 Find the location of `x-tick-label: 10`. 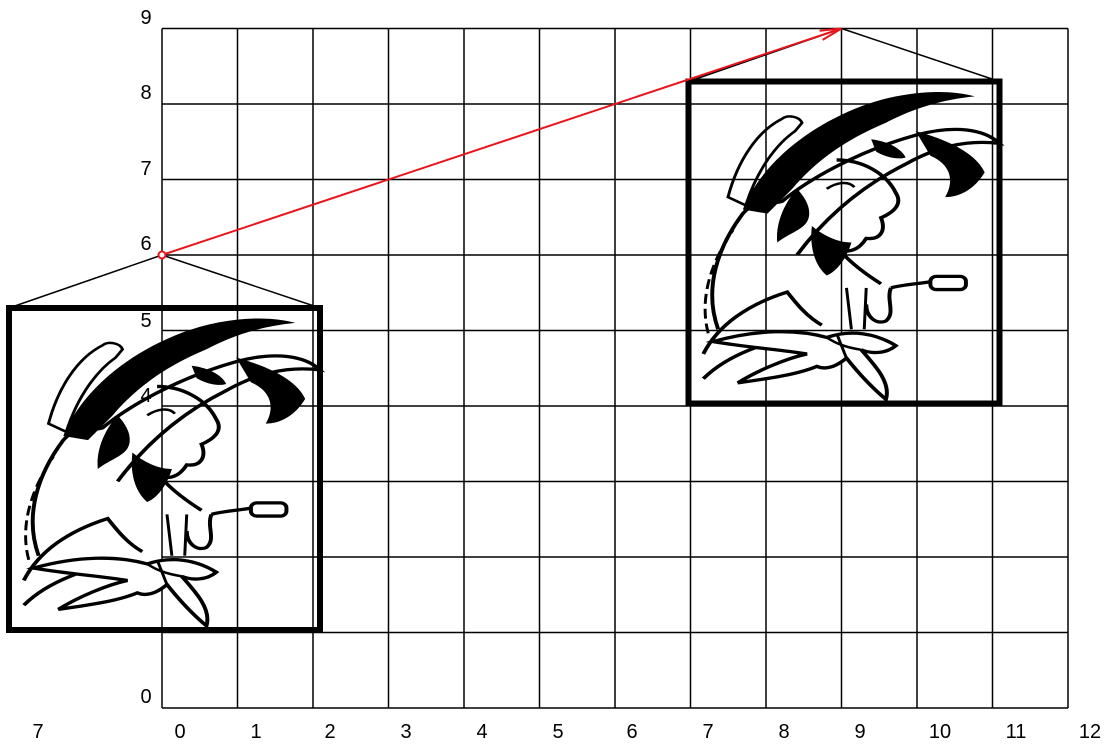

x-tick-label: 10 is located at coordinates (940, 732).